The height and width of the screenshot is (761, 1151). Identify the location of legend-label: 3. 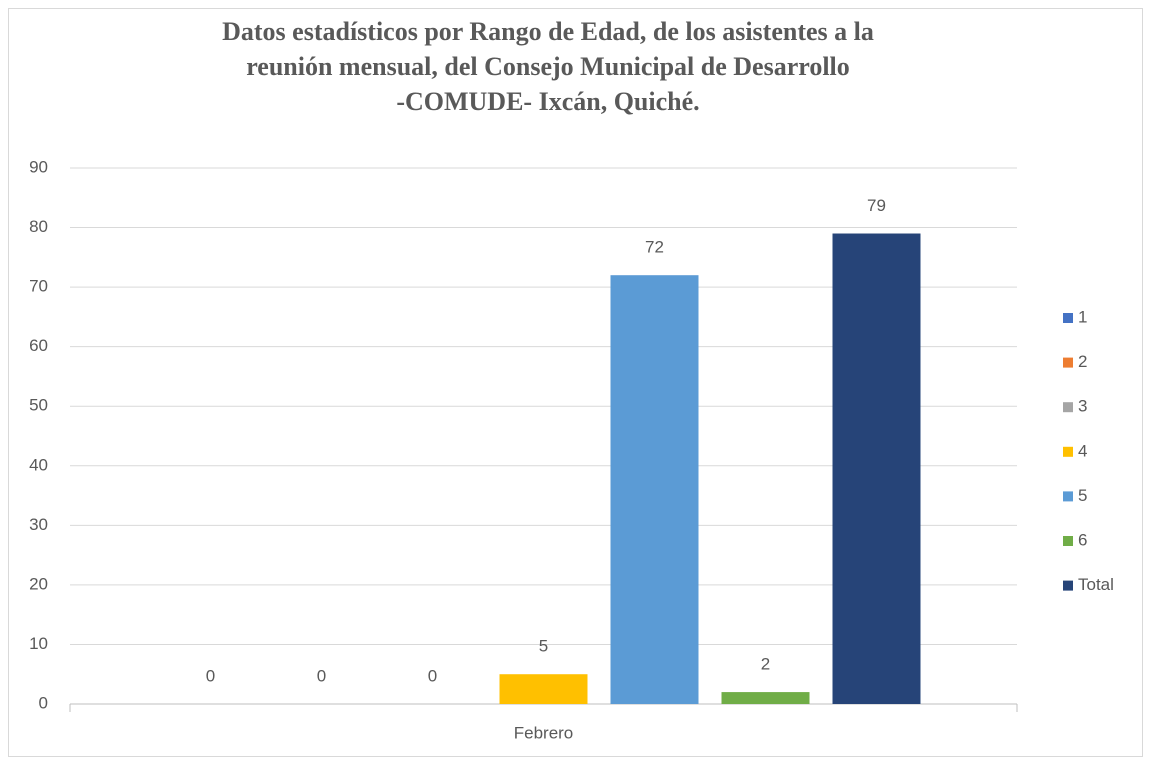
(1082, 406).